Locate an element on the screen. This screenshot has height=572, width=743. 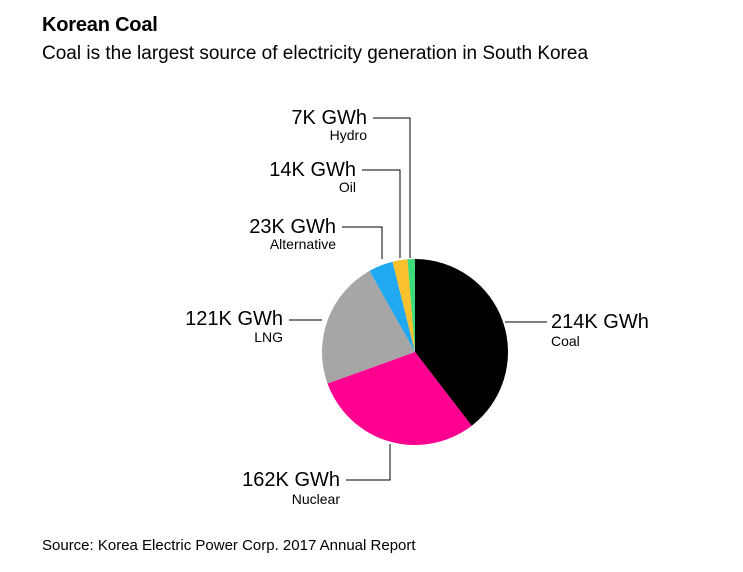
slice-lng is located at coordinates (368, 327).